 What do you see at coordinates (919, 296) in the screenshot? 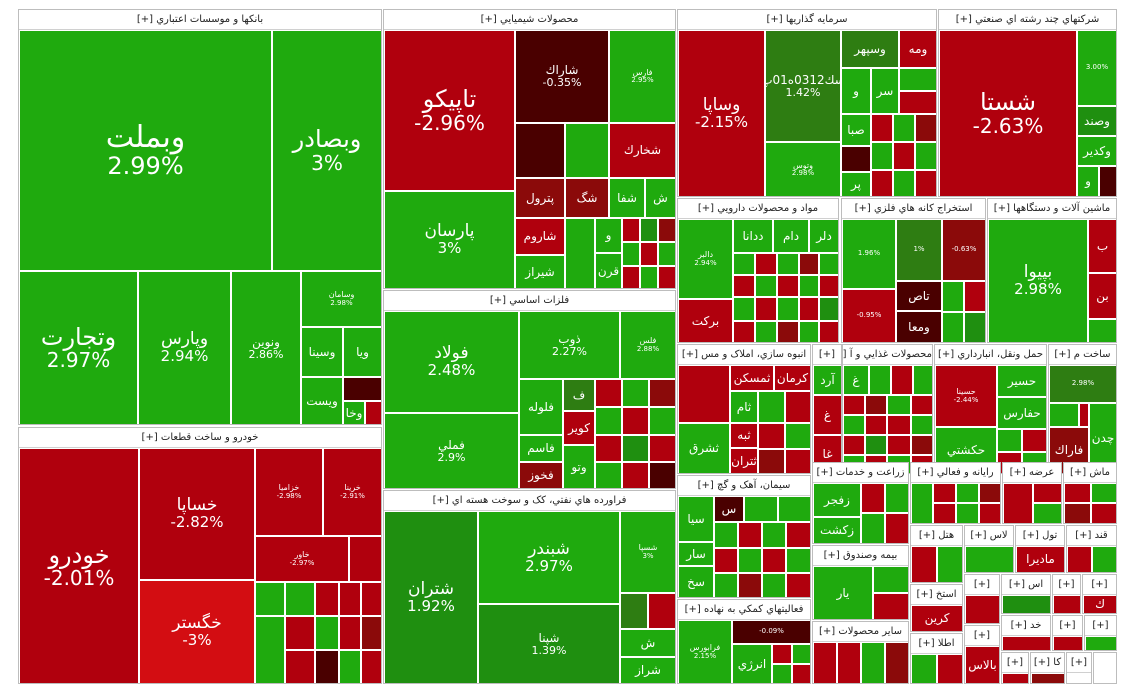
I see `stock-tile: تاص` at bounding box center [919, 296].